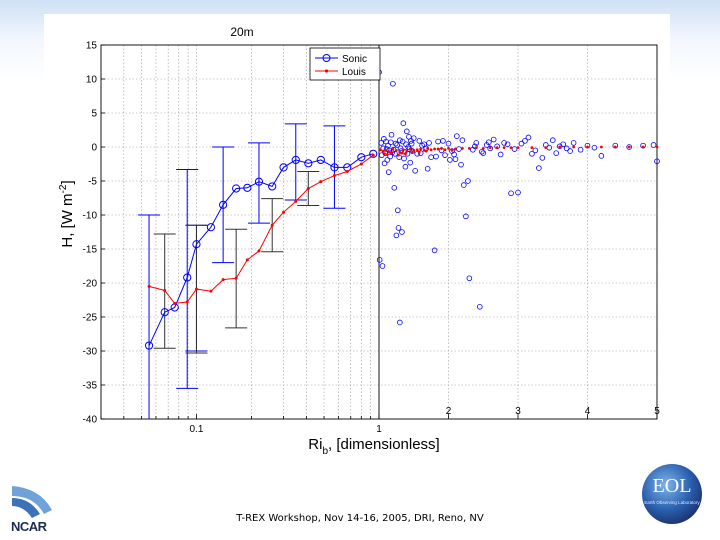  Describe the element at coordinates (90, 386) in the screenshot. I see `y-tick-label: -35` at that location.